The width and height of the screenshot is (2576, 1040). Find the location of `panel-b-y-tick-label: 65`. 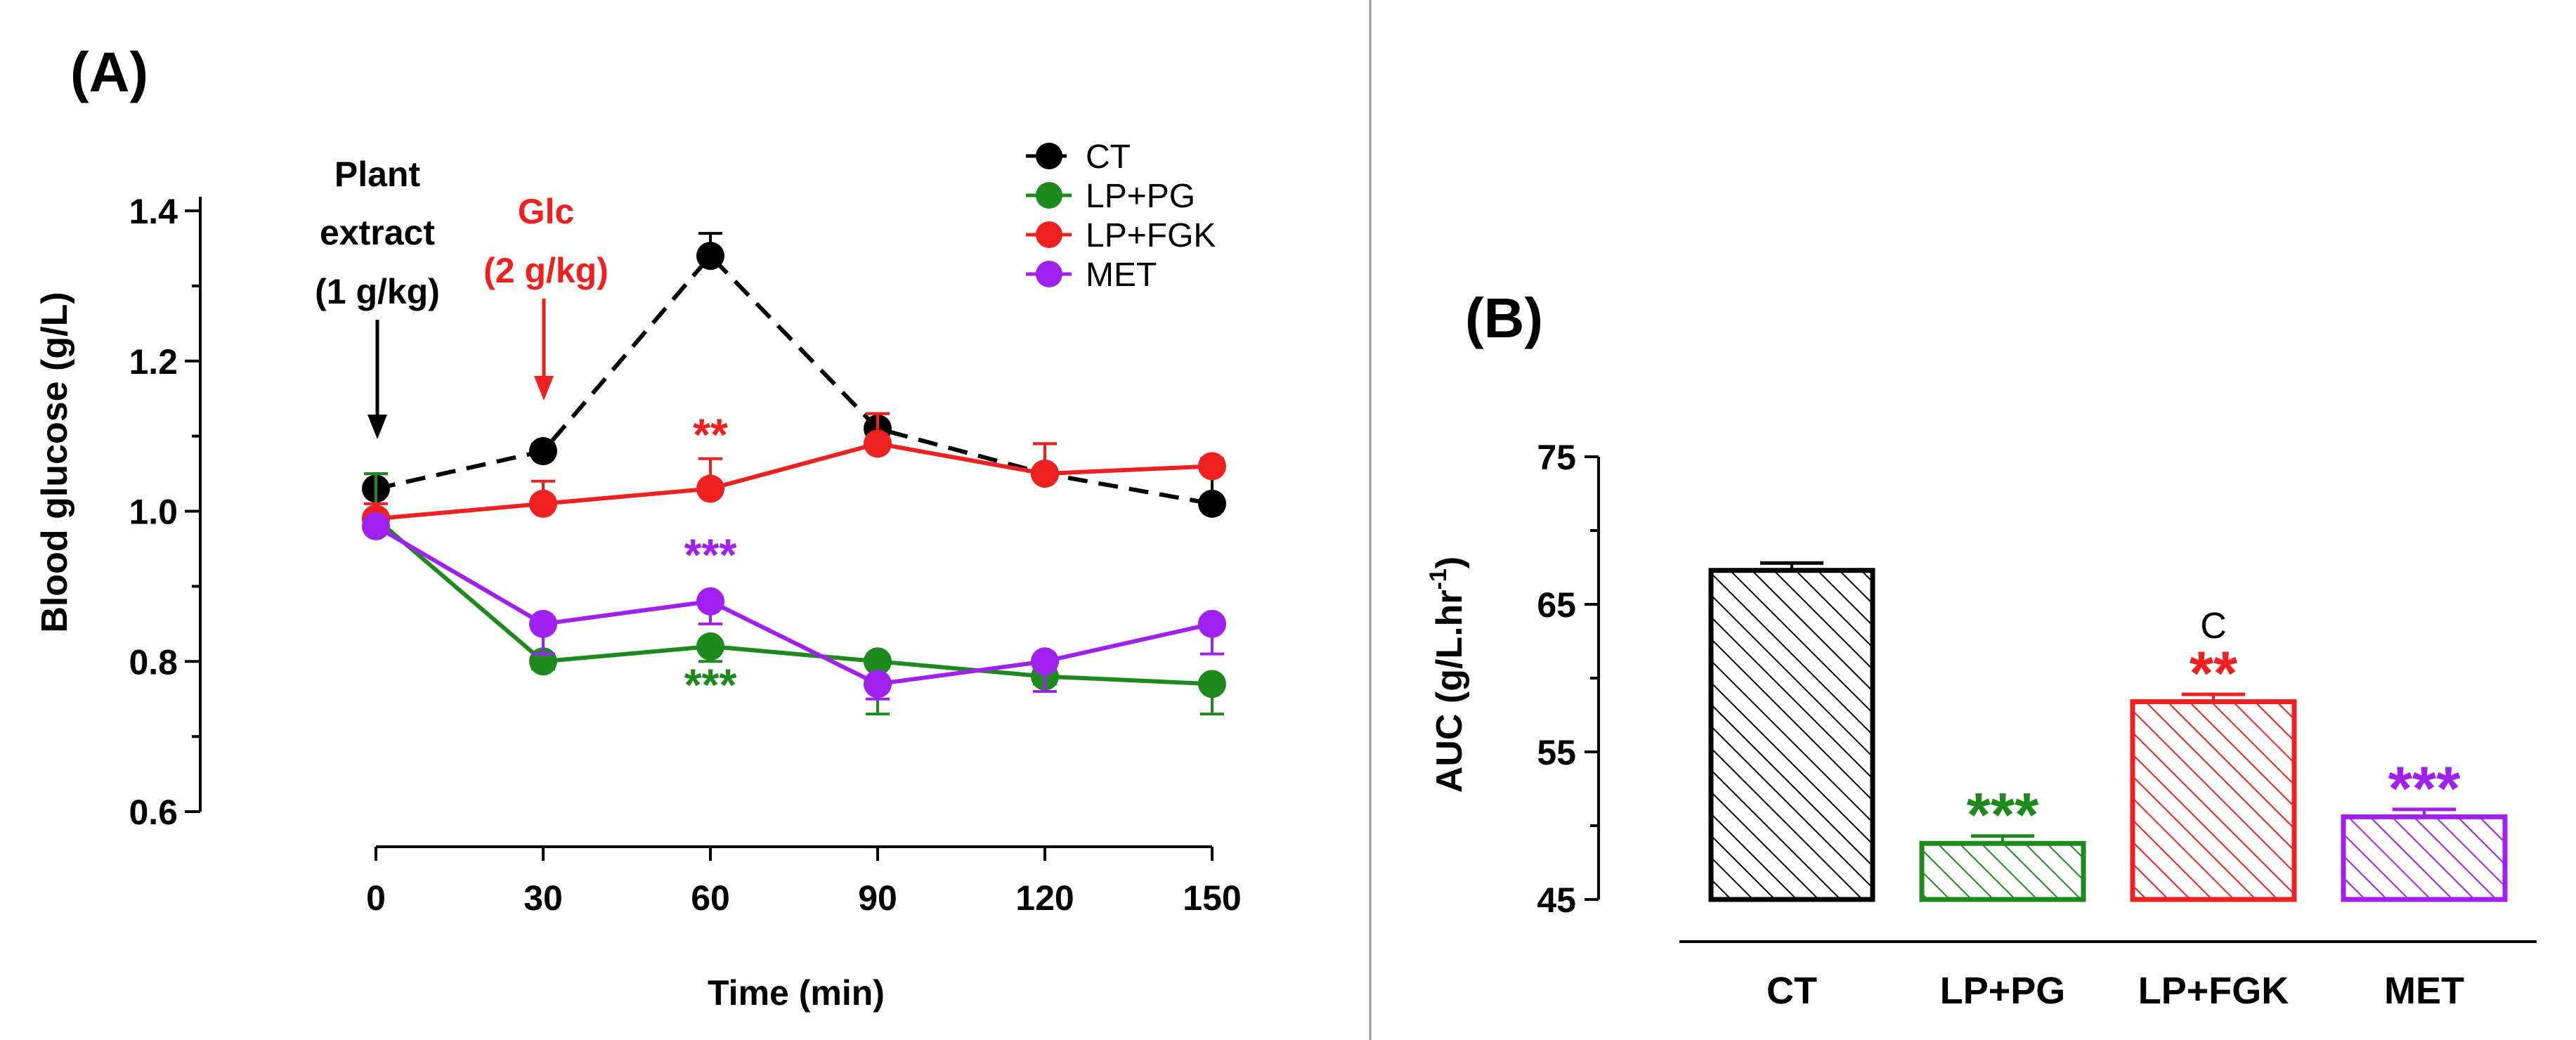

panel-b-y-tick-label: 65 is located at coordinates (1556, 605).